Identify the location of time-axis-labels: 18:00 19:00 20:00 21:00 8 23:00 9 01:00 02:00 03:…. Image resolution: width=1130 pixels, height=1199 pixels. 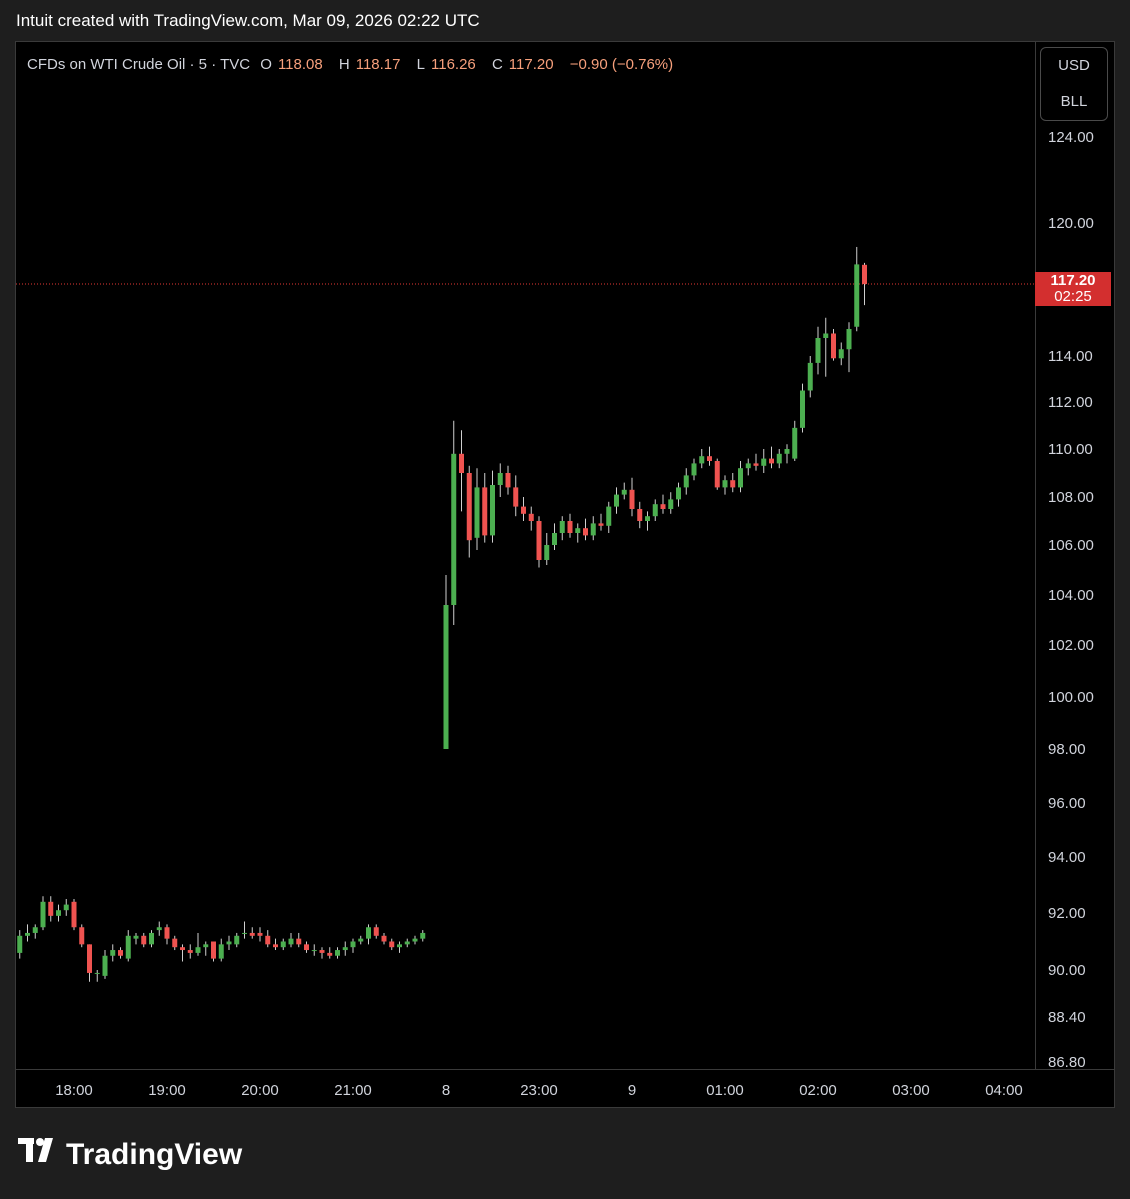
(539, 1090).